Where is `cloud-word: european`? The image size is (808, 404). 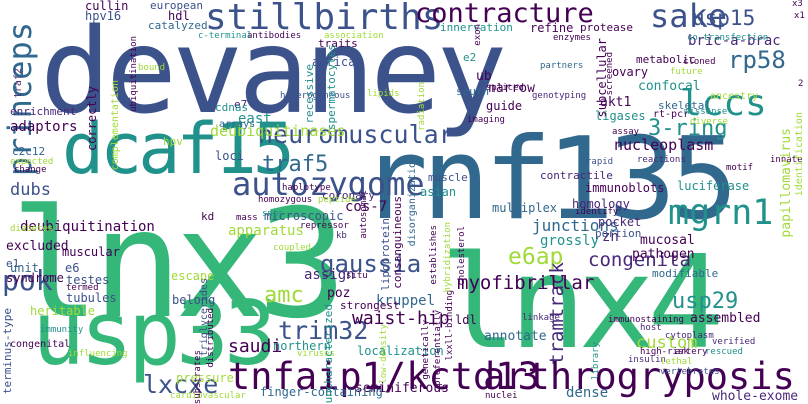 cloud-word: european is located at coordinates (176, 6).